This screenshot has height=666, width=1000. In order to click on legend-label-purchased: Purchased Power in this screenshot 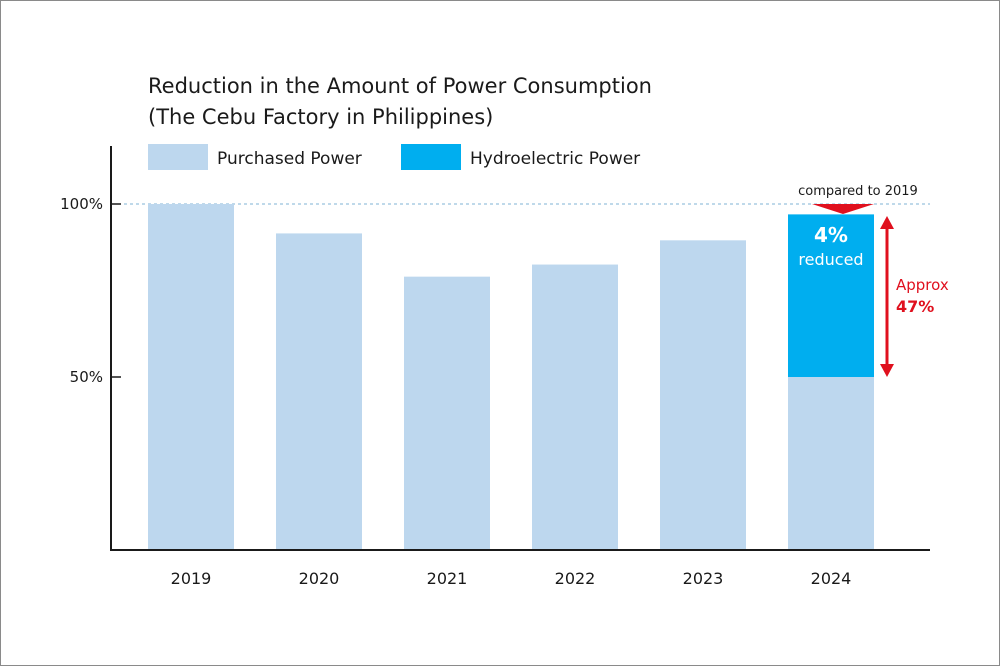, I will do `click(289, 159)`.